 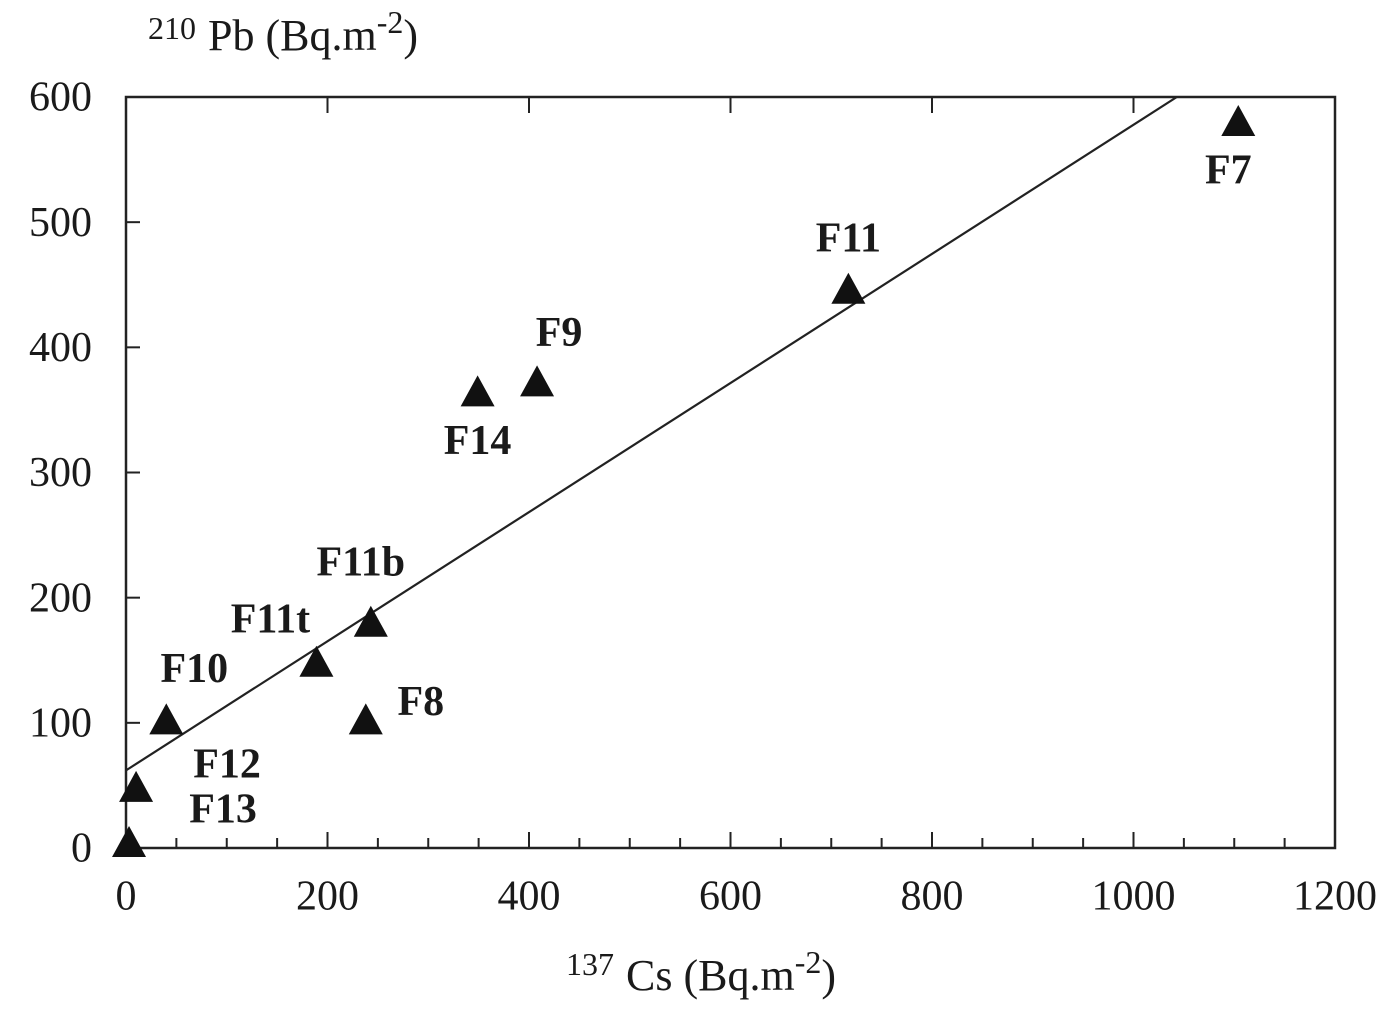 I want to click on point-label: F12, so click(x=227, y=765).